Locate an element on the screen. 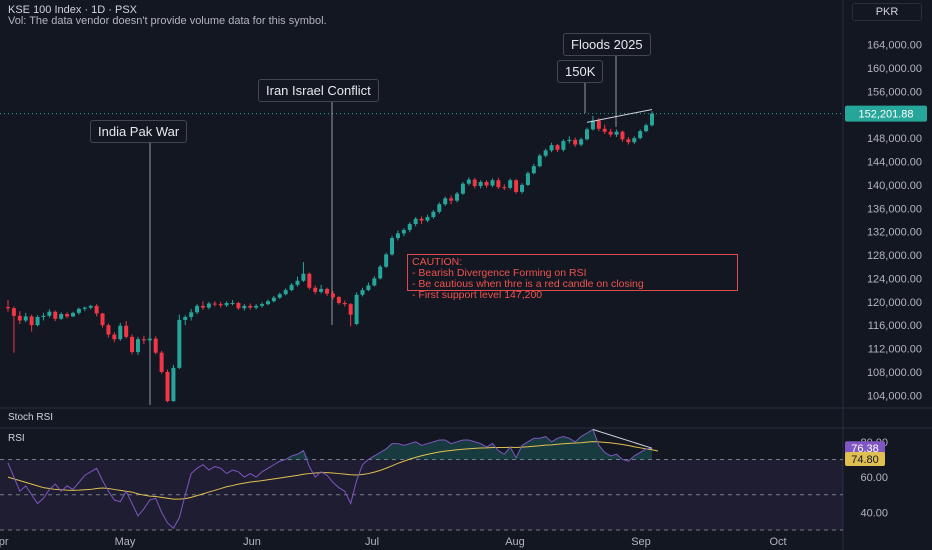 The image size is (932, 550). iran-israel-conflict-callout: Iran Israel Conflict is located at coordinates (318, 90).